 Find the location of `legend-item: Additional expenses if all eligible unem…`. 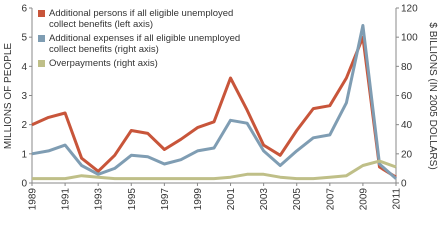

legend-item: Additional expenses if all eligible unem… is located at coordinates (140, 44).